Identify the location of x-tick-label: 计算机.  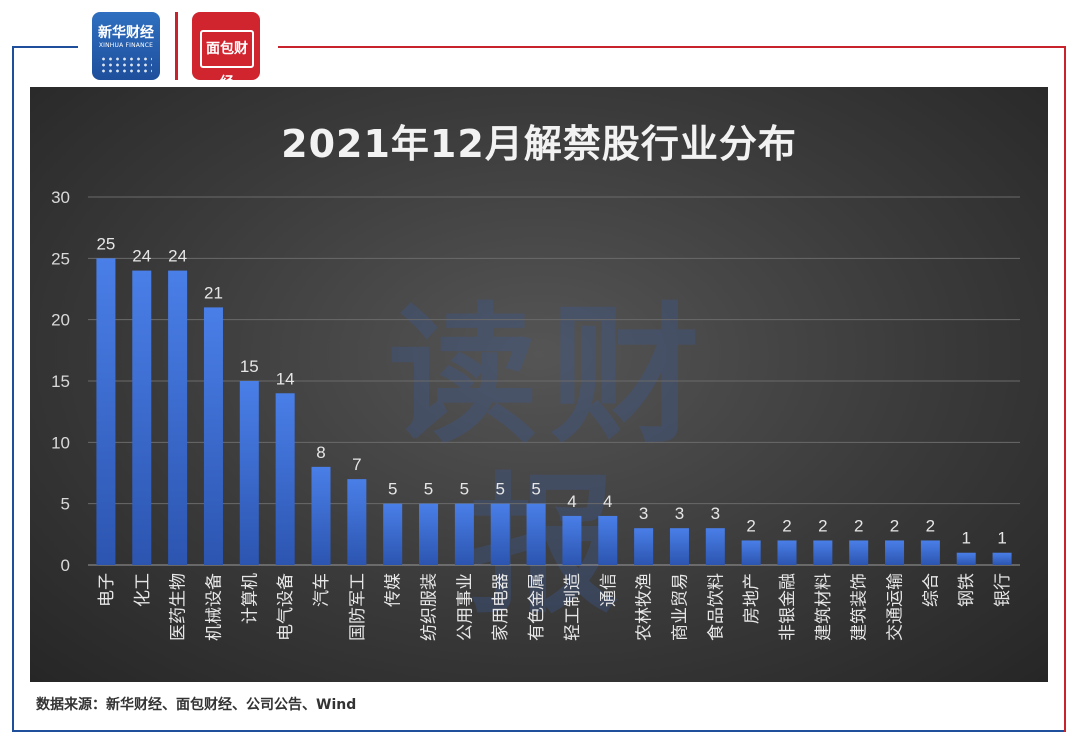
(250, 598).